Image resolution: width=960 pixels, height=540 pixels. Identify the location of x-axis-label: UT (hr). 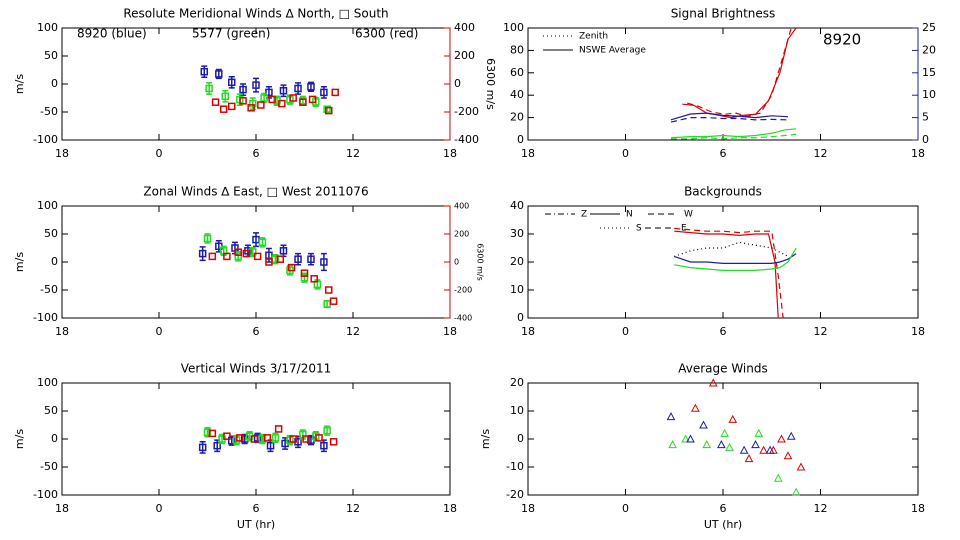
(723, 524).